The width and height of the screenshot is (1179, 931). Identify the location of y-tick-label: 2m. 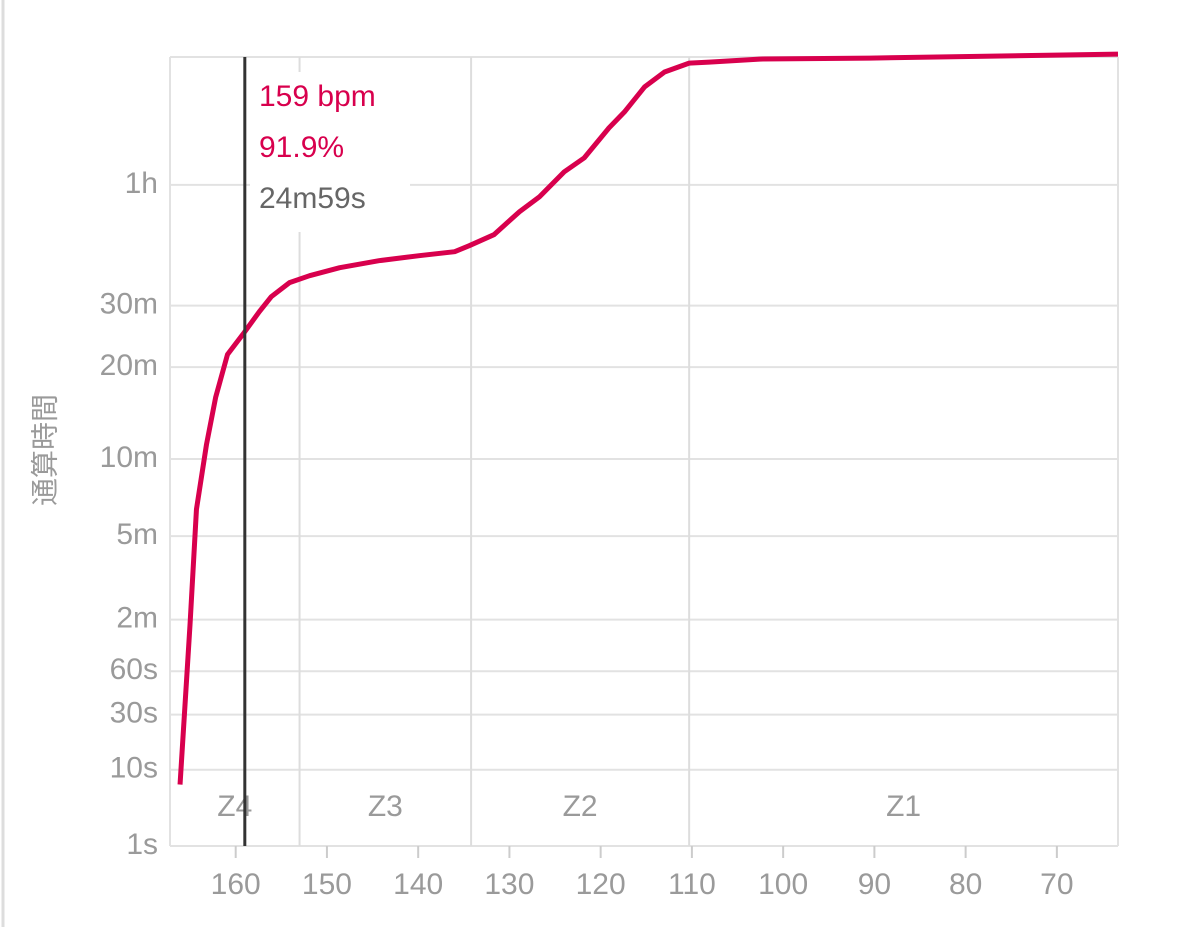
(137, 618).